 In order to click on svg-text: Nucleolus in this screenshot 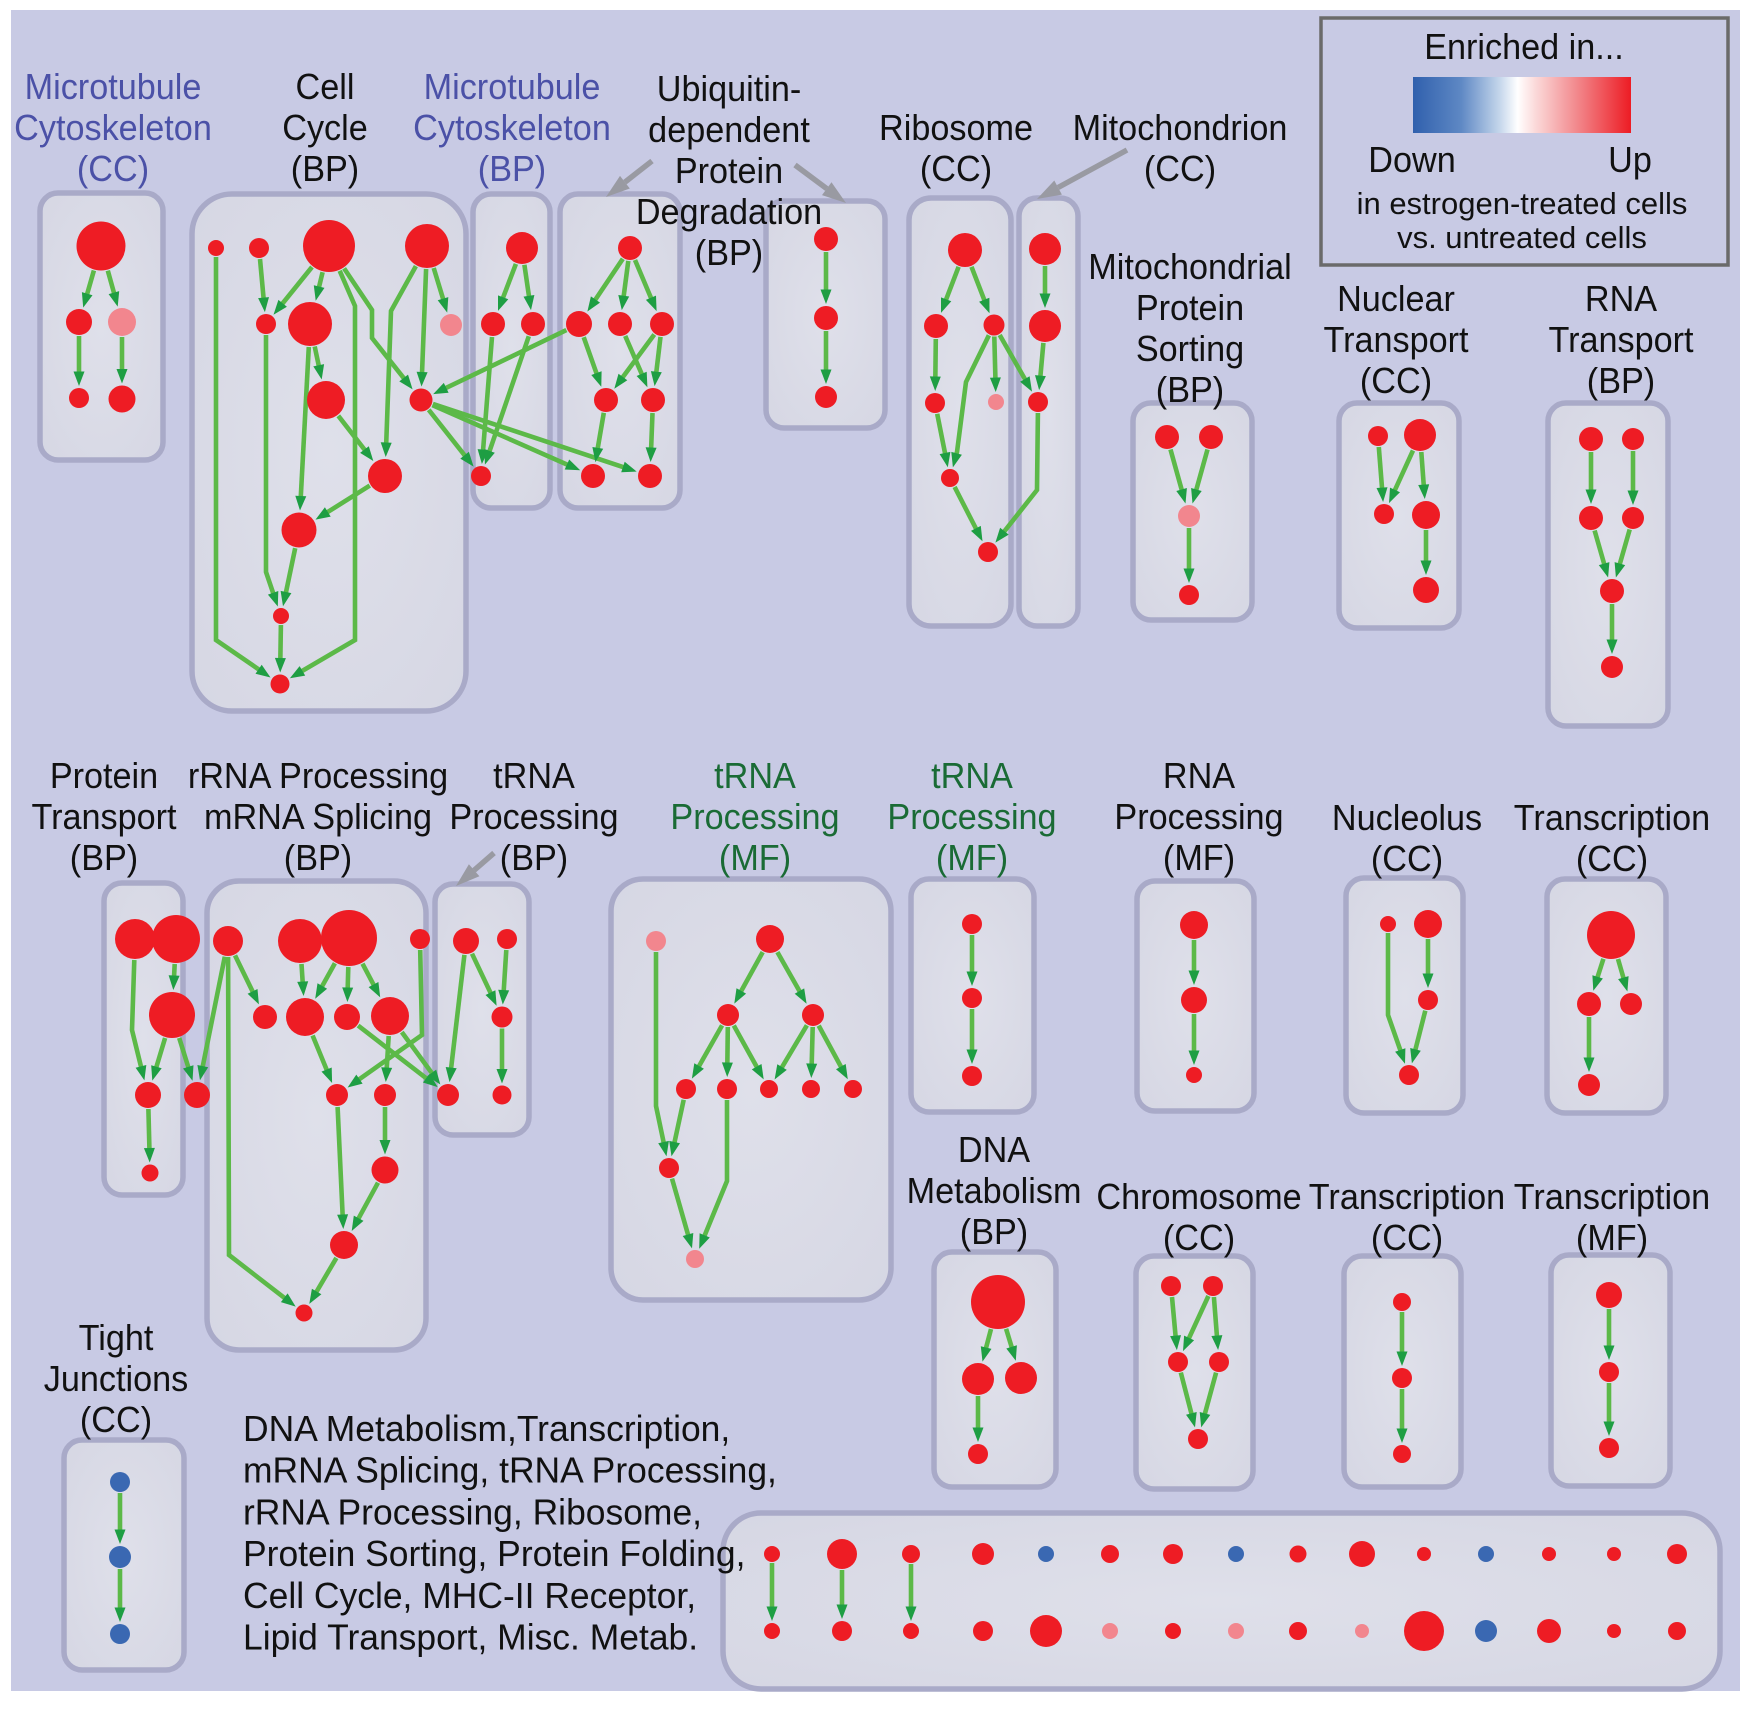, I will do `click(1407, 818)`.